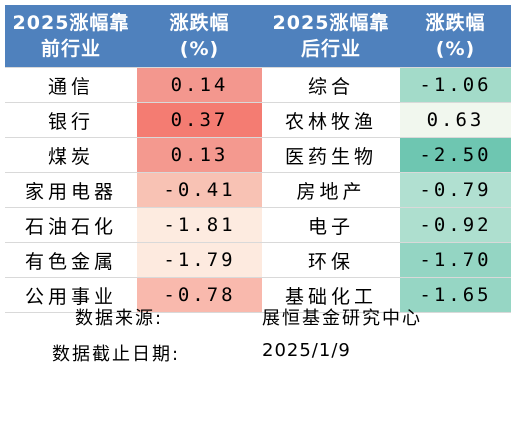 This screenshot has height=448, width=516. I want to click on bottom-industry-name: 房地产, so click(331, 190).